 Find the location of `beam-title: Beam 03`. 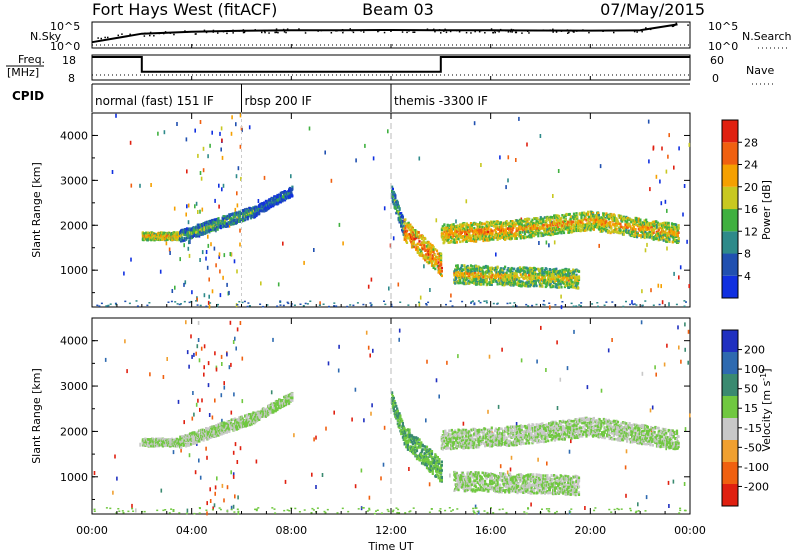

beam-title: Beam 03 is located at coordinates (398, 9).